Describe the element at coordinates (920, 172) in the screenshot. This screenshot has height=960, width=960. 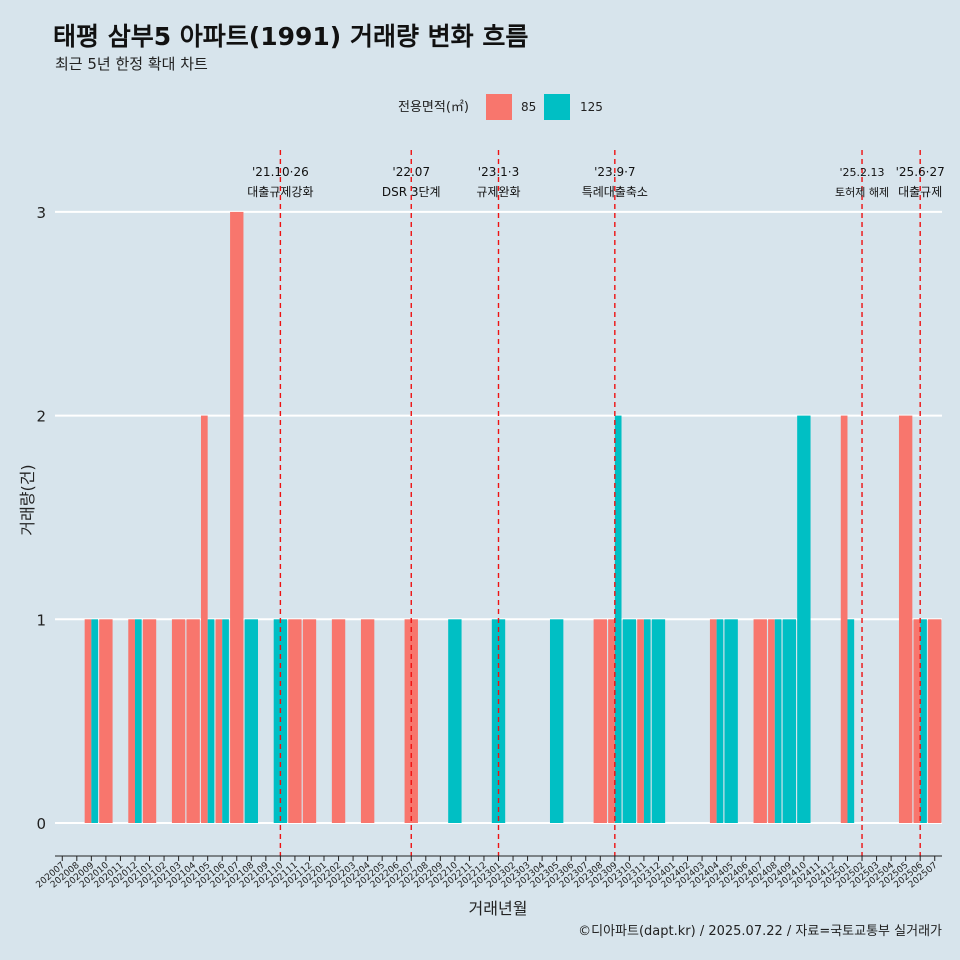
I see `event-date-202506: '25.6·27` at that location.